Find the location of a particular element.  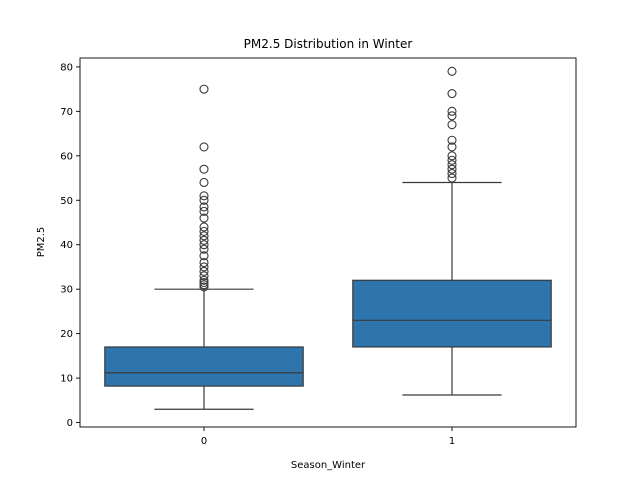

chart-title: PM2.5 Distribution in Winter is located at coordinates (328, 44).